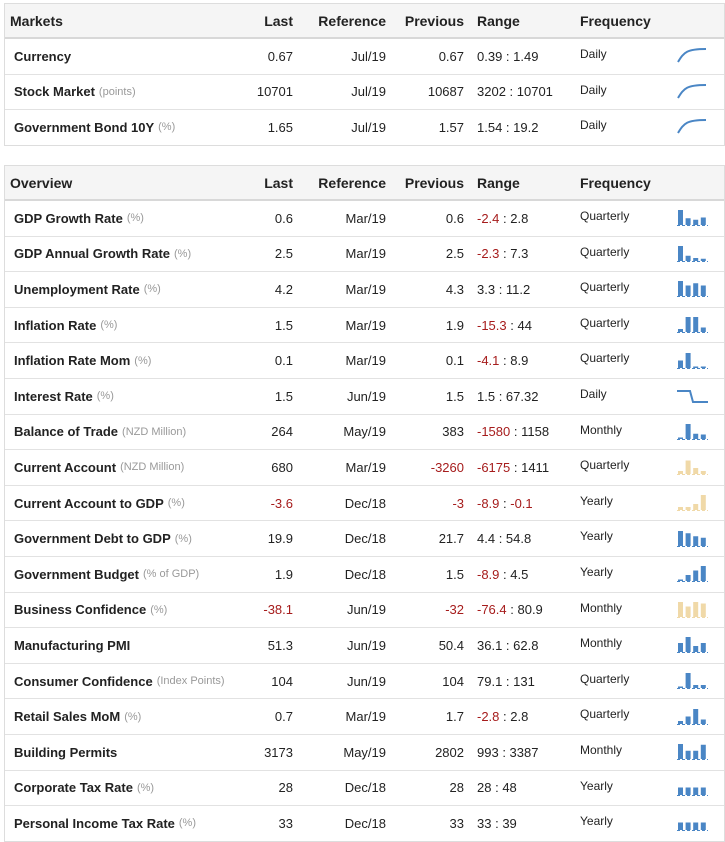 This screenshot has height=842, width=725. I want to click on indicator-name-link: Retail Sales MoM, so click(67, 717).